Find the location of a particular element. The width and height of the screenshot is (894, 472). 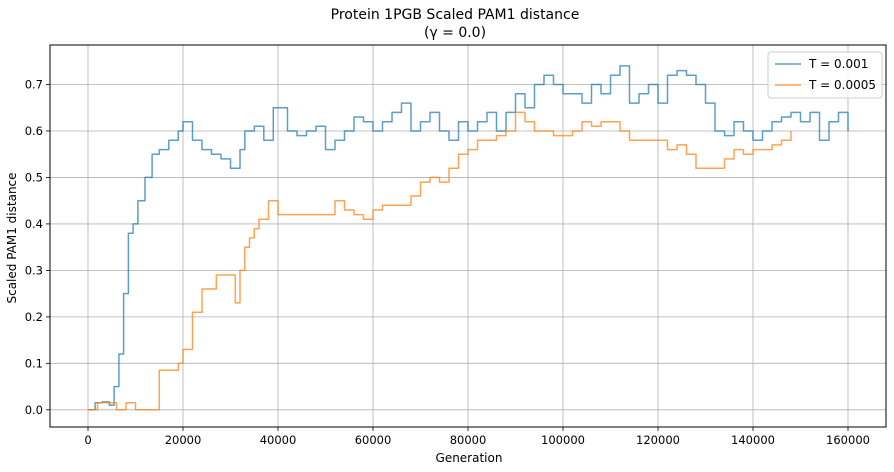

x-tick-label: 80000 is located at coordinates (468, 440).